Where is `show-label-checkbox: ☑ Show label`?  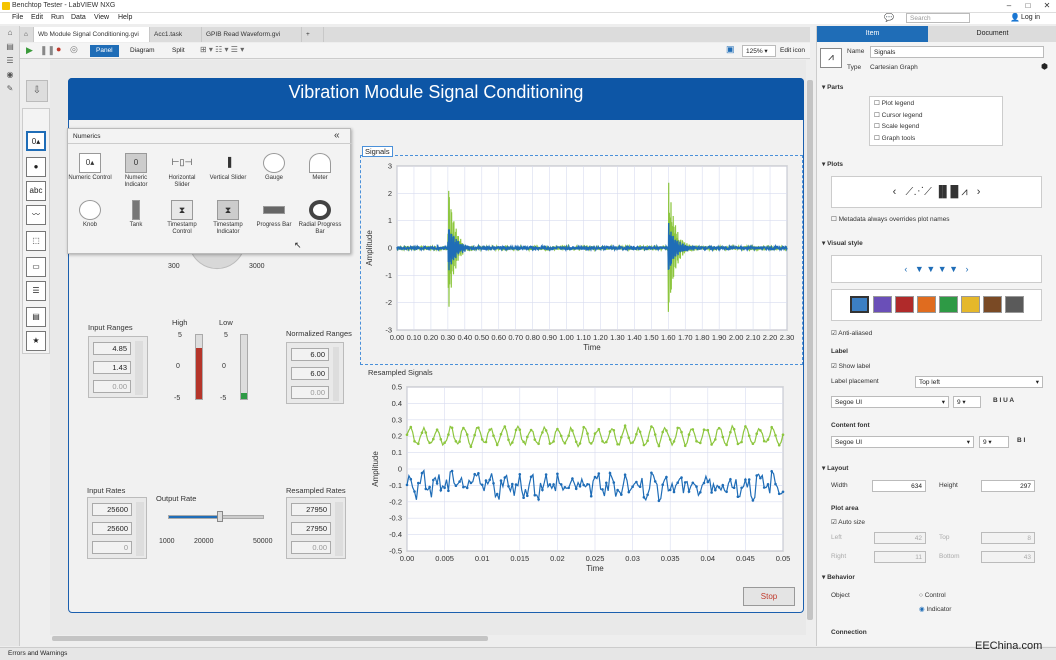
show-label-checkbox: ☑ Show label is located at coordinates (851, 366).